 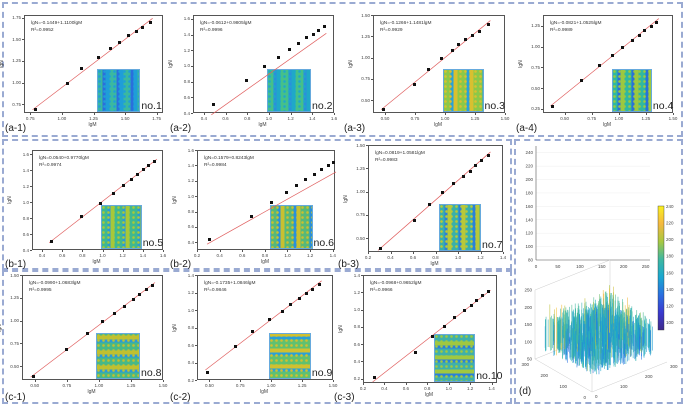 What do you see at coordinates (64, 162) in the screenshot?
I see `regression-equation: lgN=0.0540+0.9770lgM R²=0.9974` at bounding box center [64, 162].